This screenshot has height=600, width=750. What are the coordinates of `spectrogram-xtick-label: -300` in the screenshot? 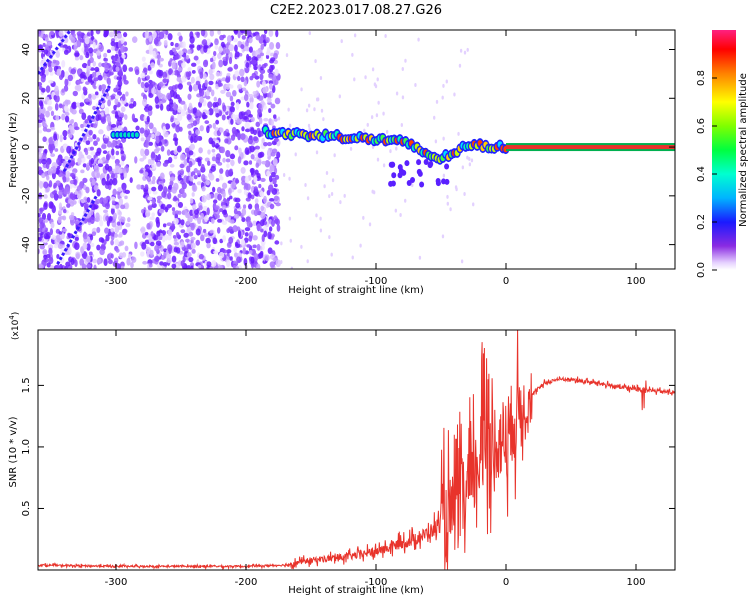 It's located at (116, 281).